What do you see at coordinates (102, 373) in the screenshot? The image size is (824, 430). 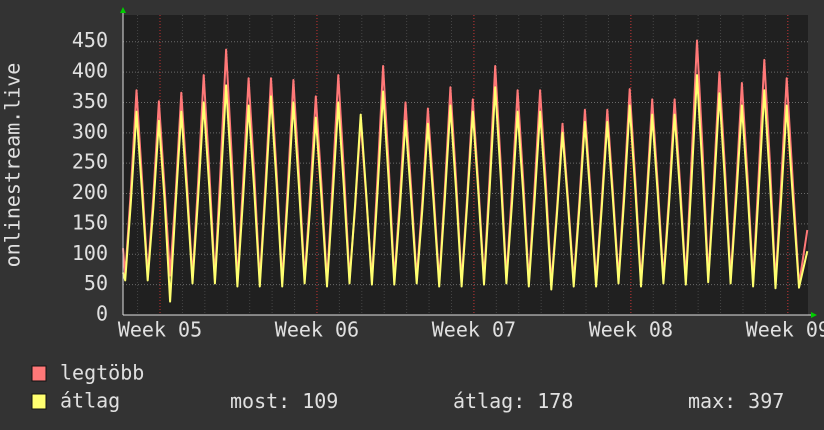 I see `legend-label: legtöbb` at bounding box center [102, 373].